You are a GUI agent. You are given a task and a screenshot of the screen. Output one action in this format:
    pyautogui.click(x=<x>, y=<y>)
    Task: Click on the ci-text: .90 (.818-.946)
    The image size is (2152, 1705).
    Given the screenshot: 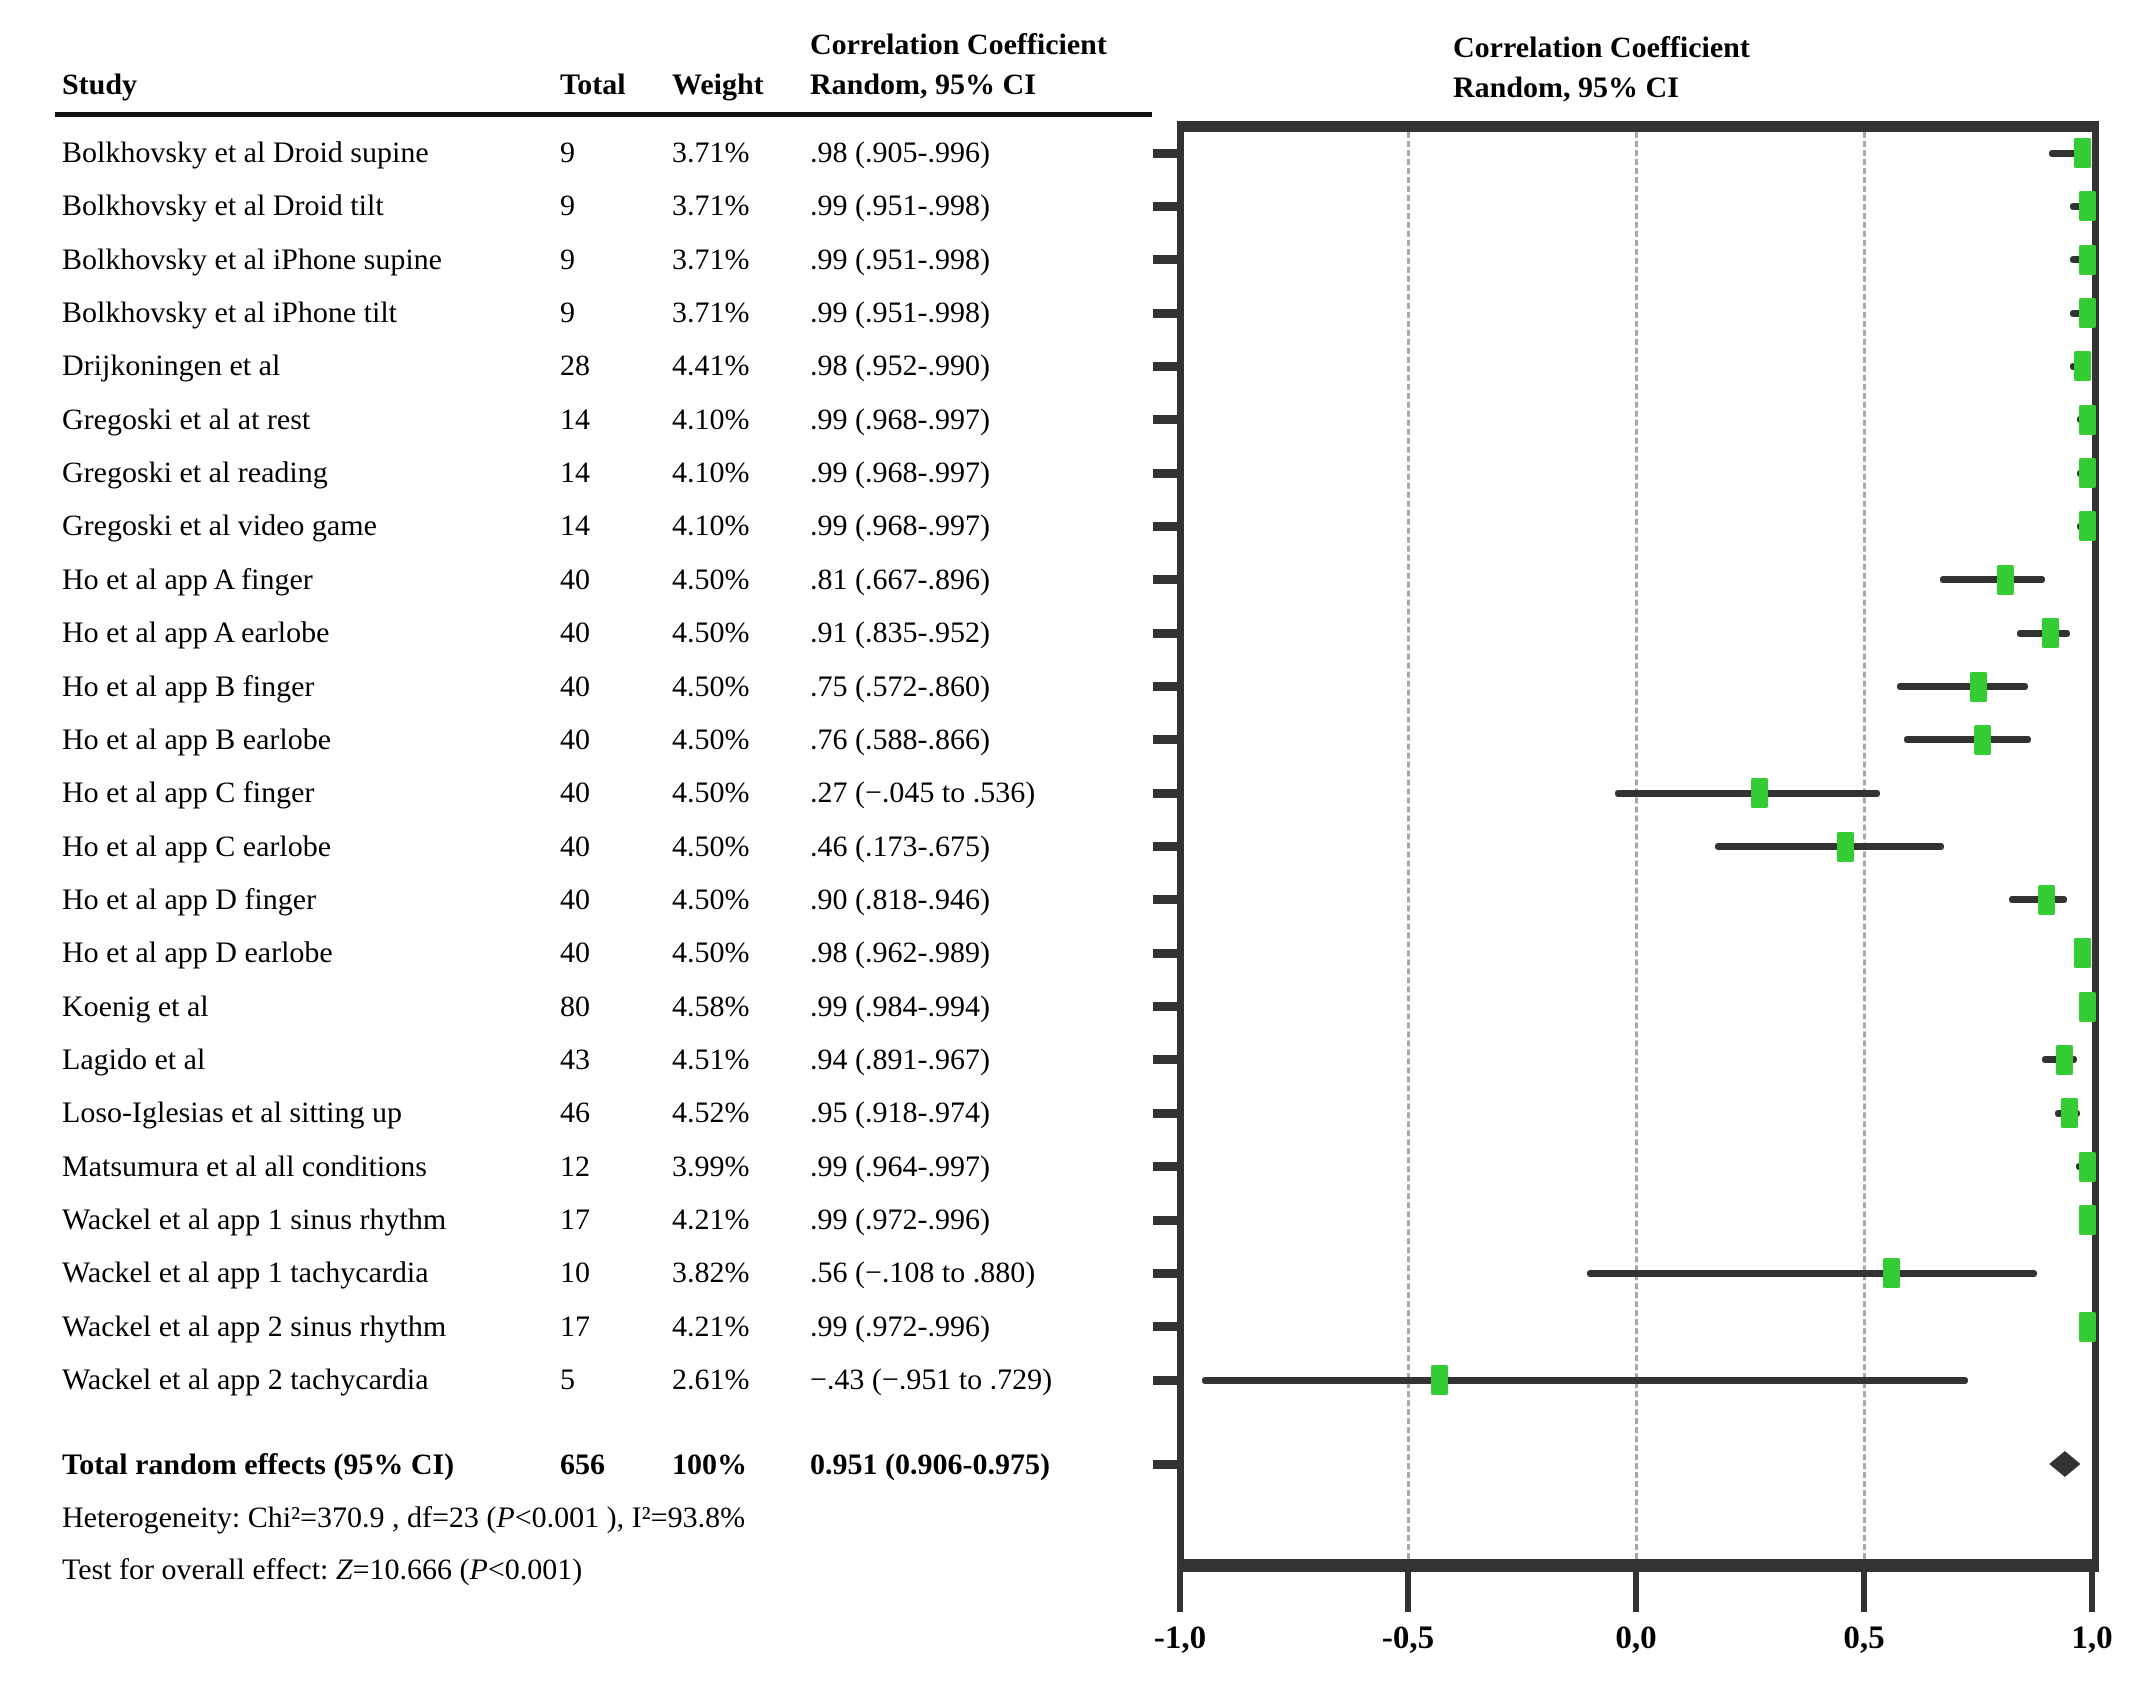 What is the action you would take?
    pyautogui.click(x=900, y=899)
    